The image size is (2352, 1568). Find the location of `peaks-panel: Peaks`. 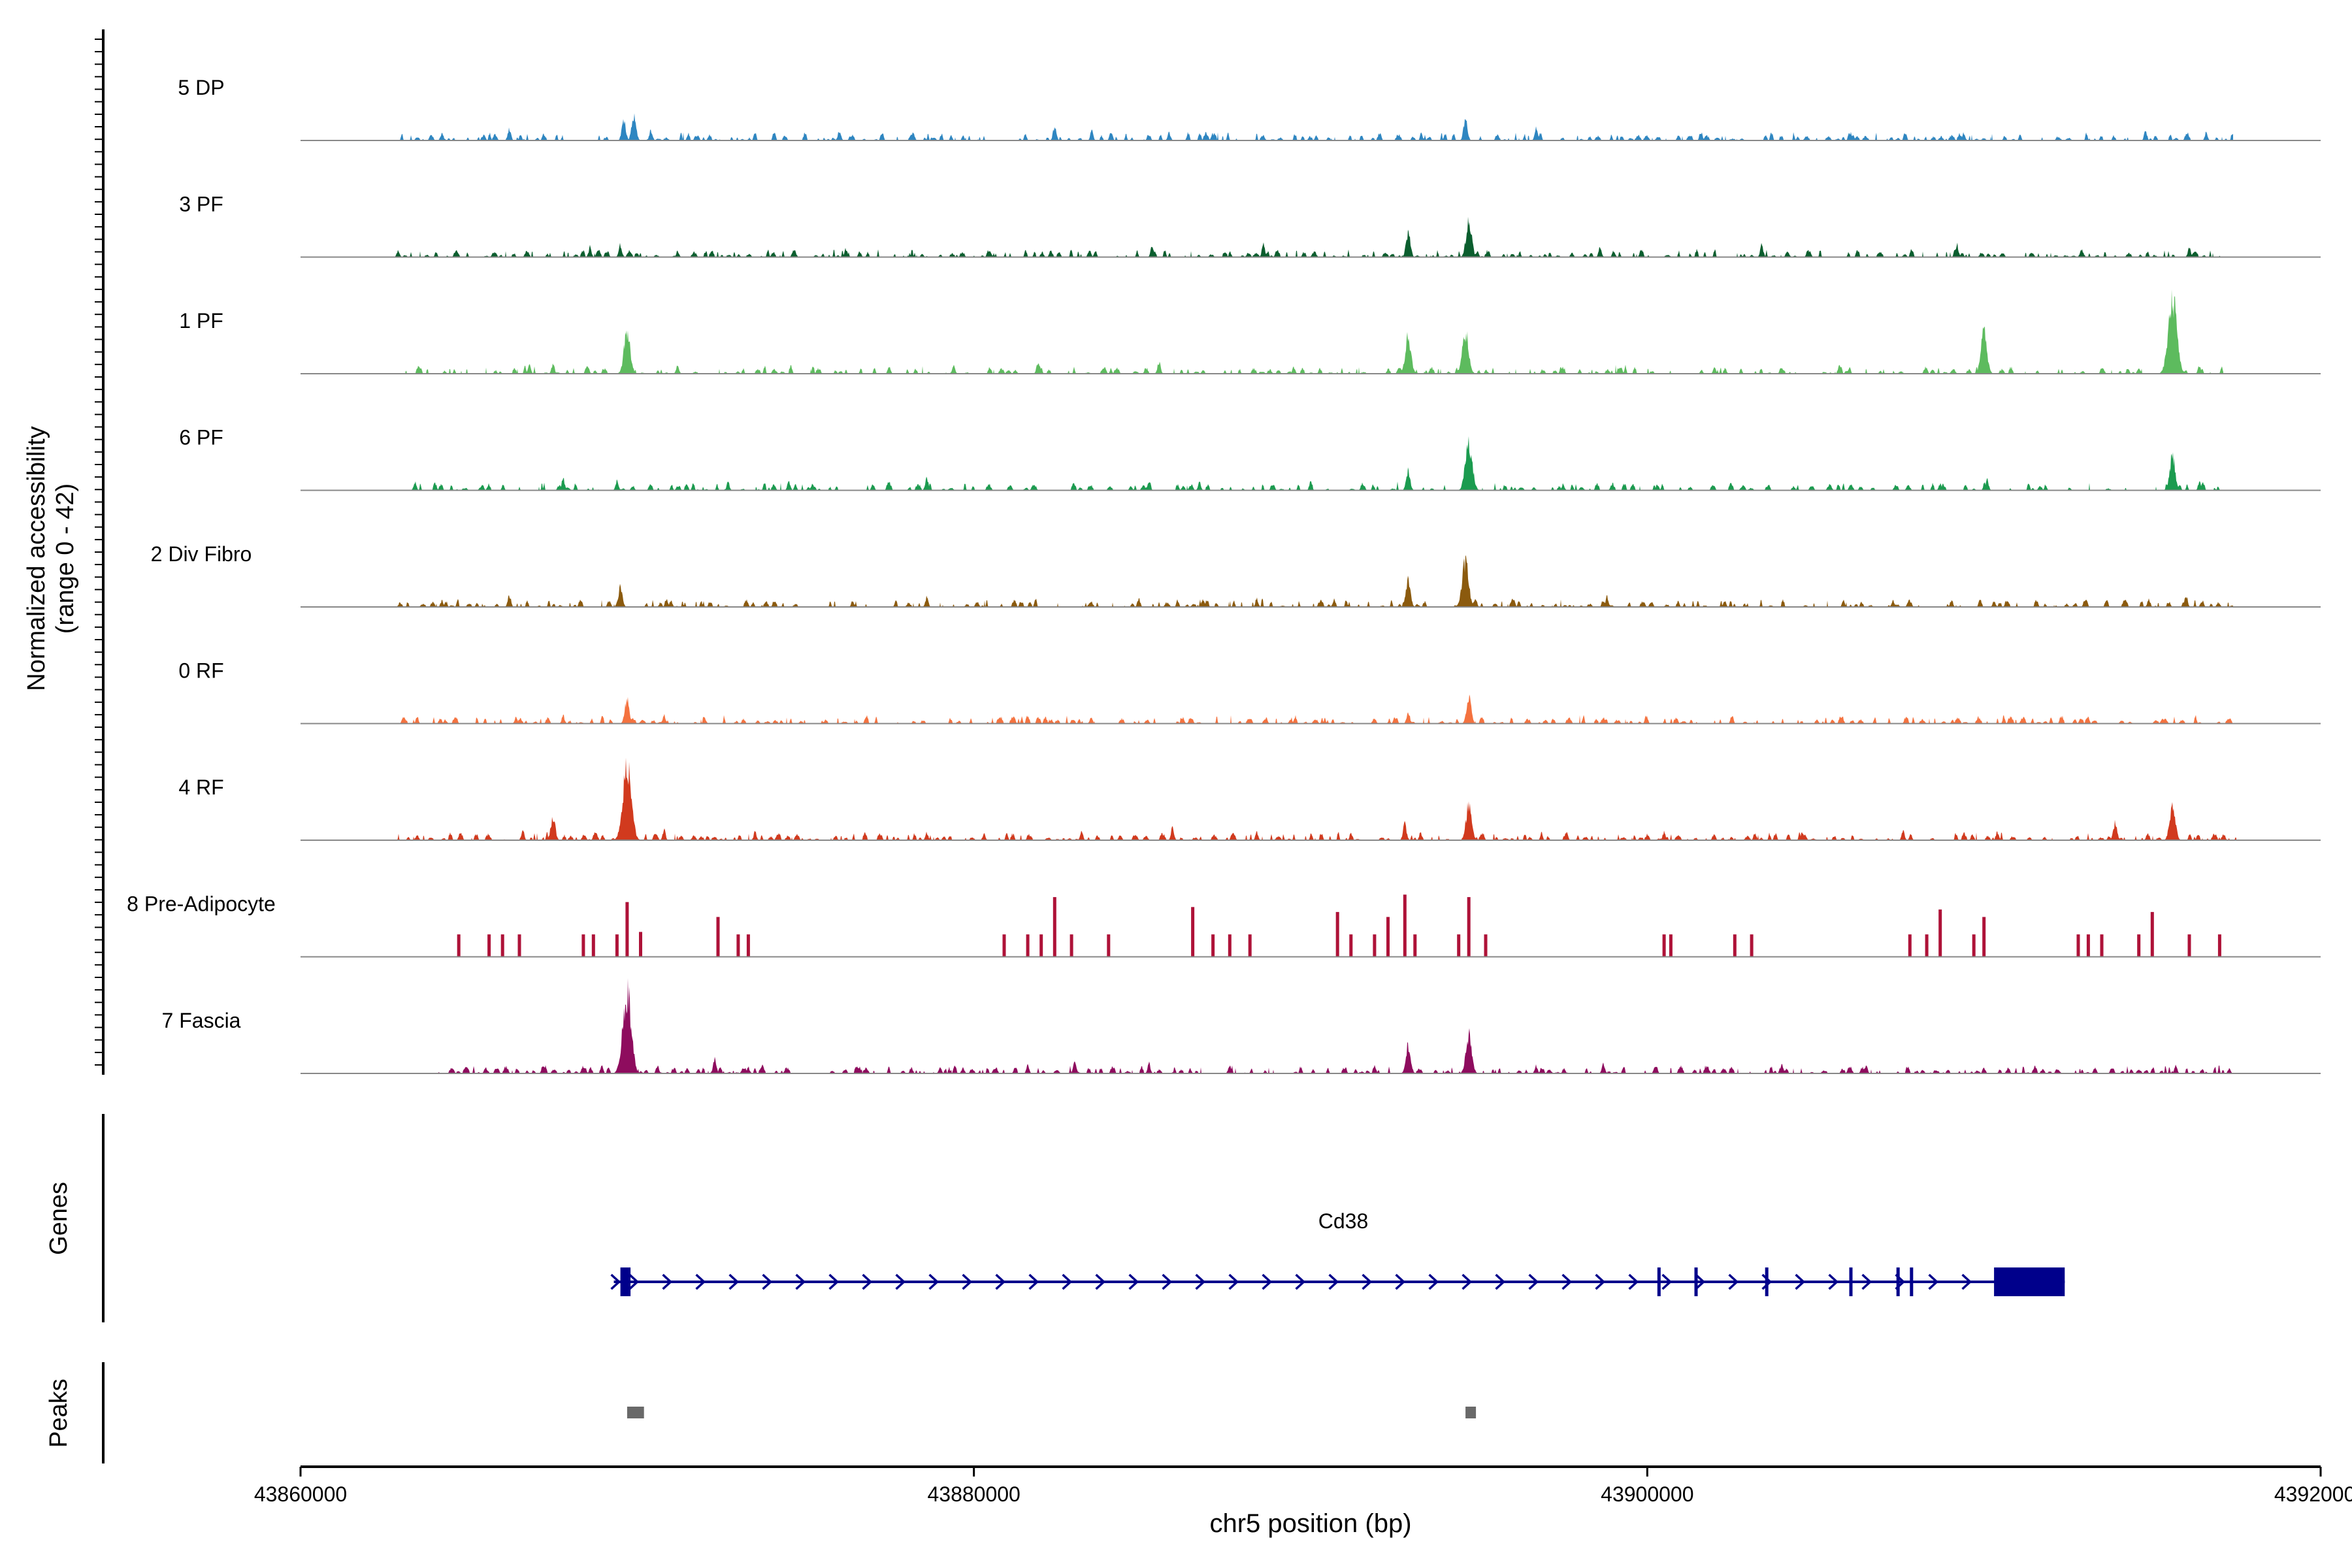

peaks-panel: Peaks is located at coordinates (761, 1412).